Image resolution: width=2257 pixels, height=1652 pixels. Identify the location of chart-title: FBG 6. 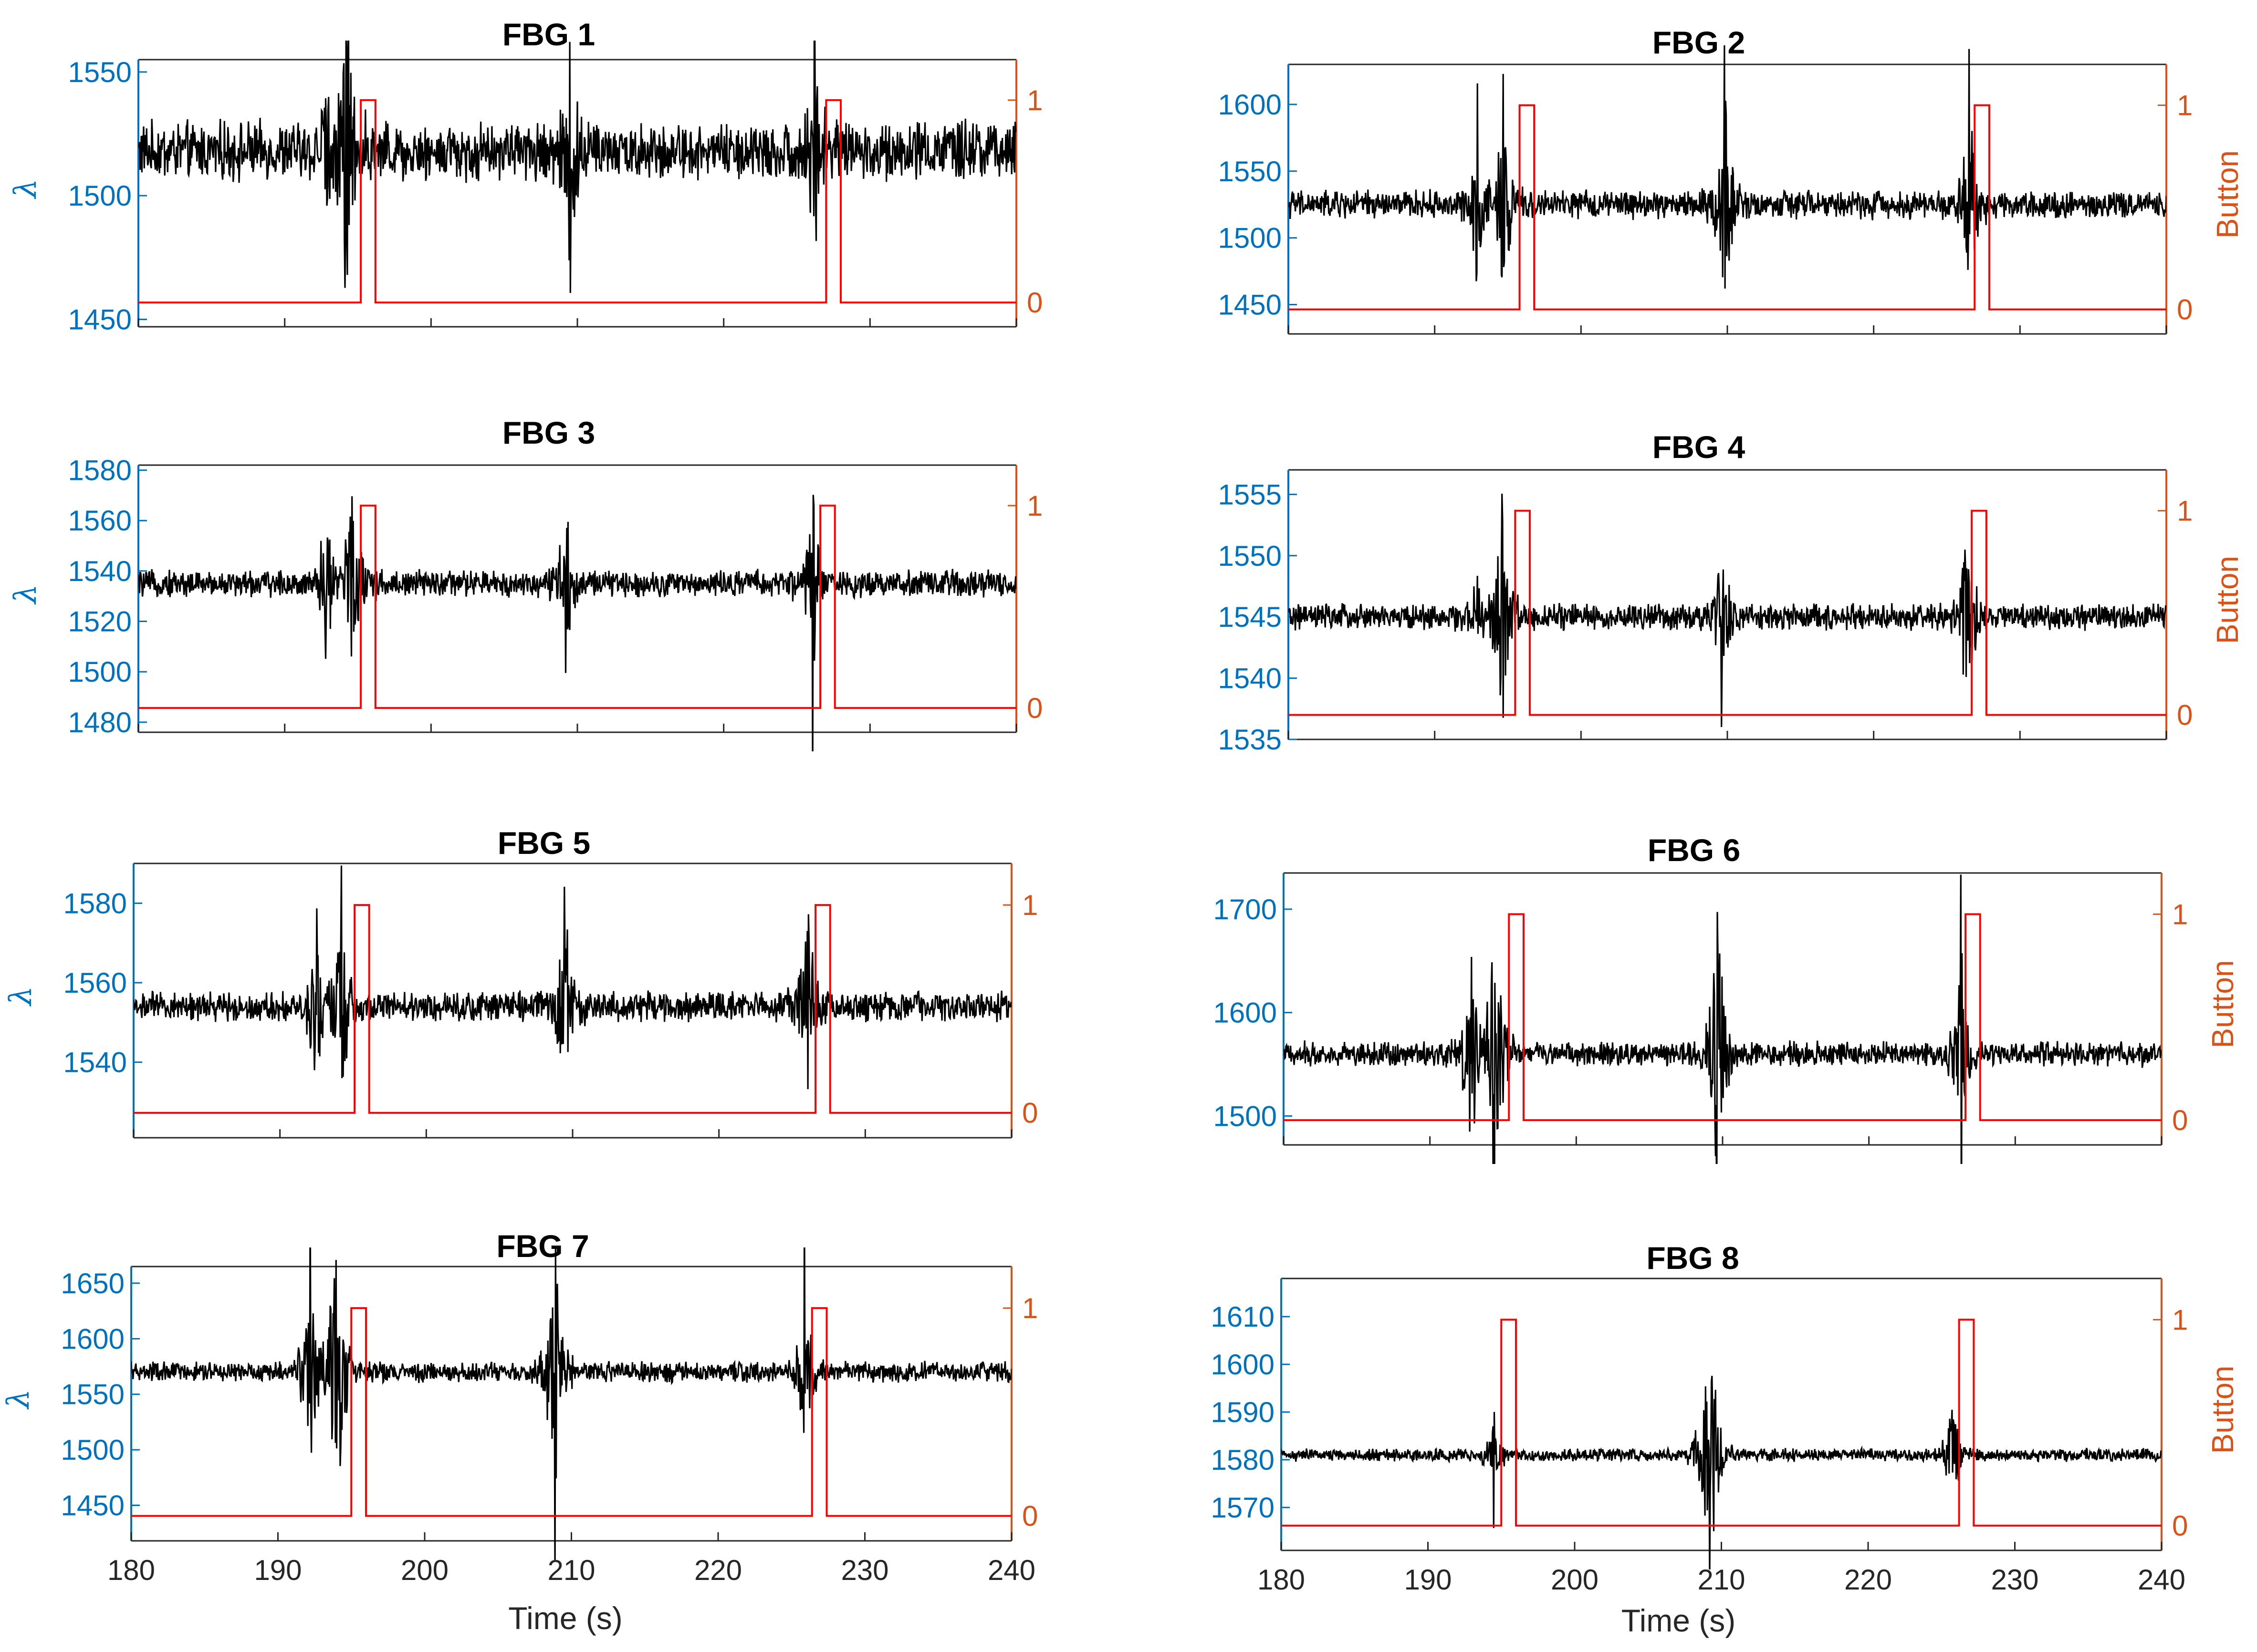
(1694, 850).